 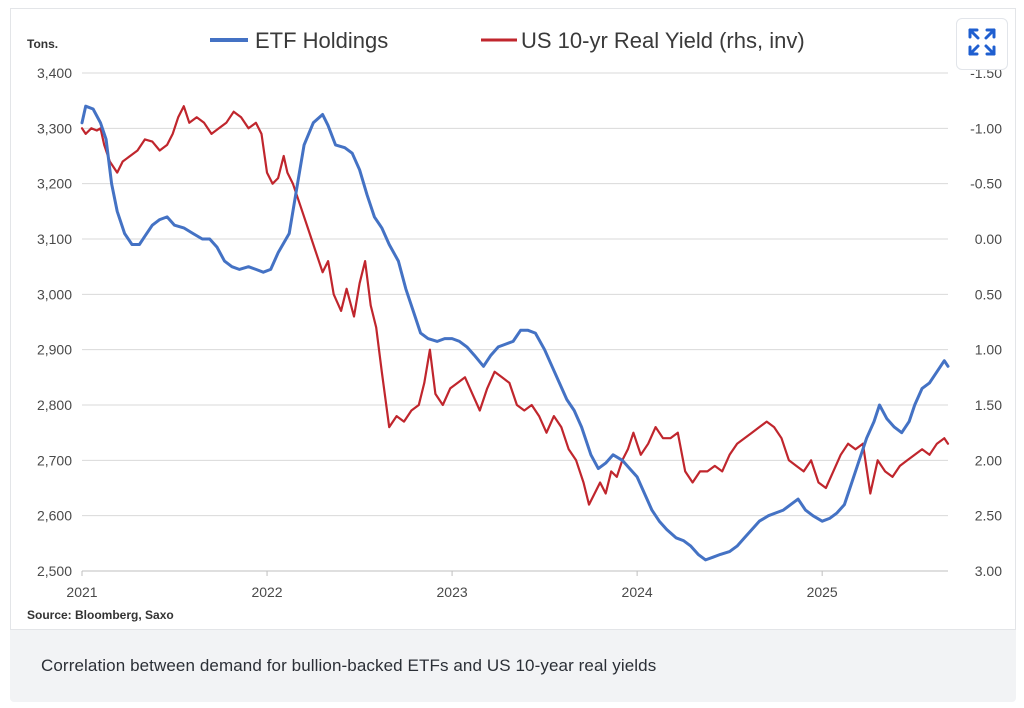 What do you see at coordinates (54, 571) in the screenshot?
I see `left-tick-label: 2,500` at bounding box center [54, 571].